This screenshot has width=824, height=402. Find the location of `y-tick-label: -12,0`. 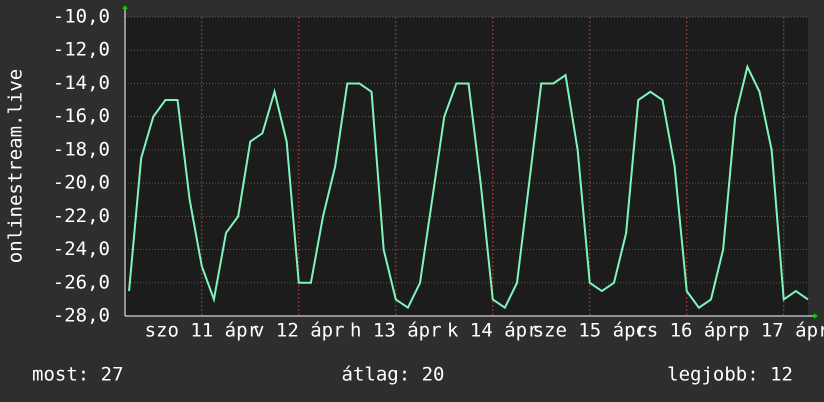

y-tick-label: -12,0 is located at coordinates (81, 50).